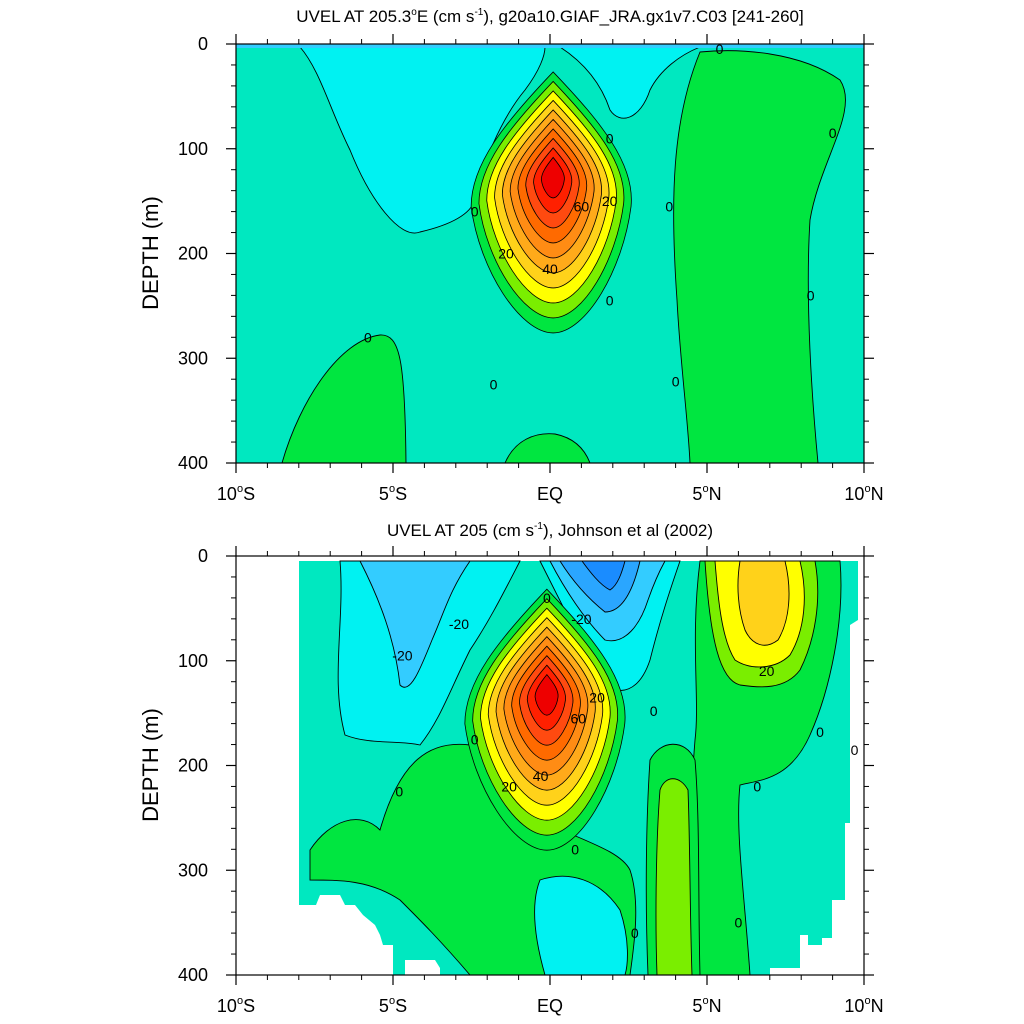 Image resolution: width=1024 pixels, height=1024 pixels. Describe the element at coordinates (393, 493) in the screenshot. I see `top-x-tick-label: 5oS` at that location.